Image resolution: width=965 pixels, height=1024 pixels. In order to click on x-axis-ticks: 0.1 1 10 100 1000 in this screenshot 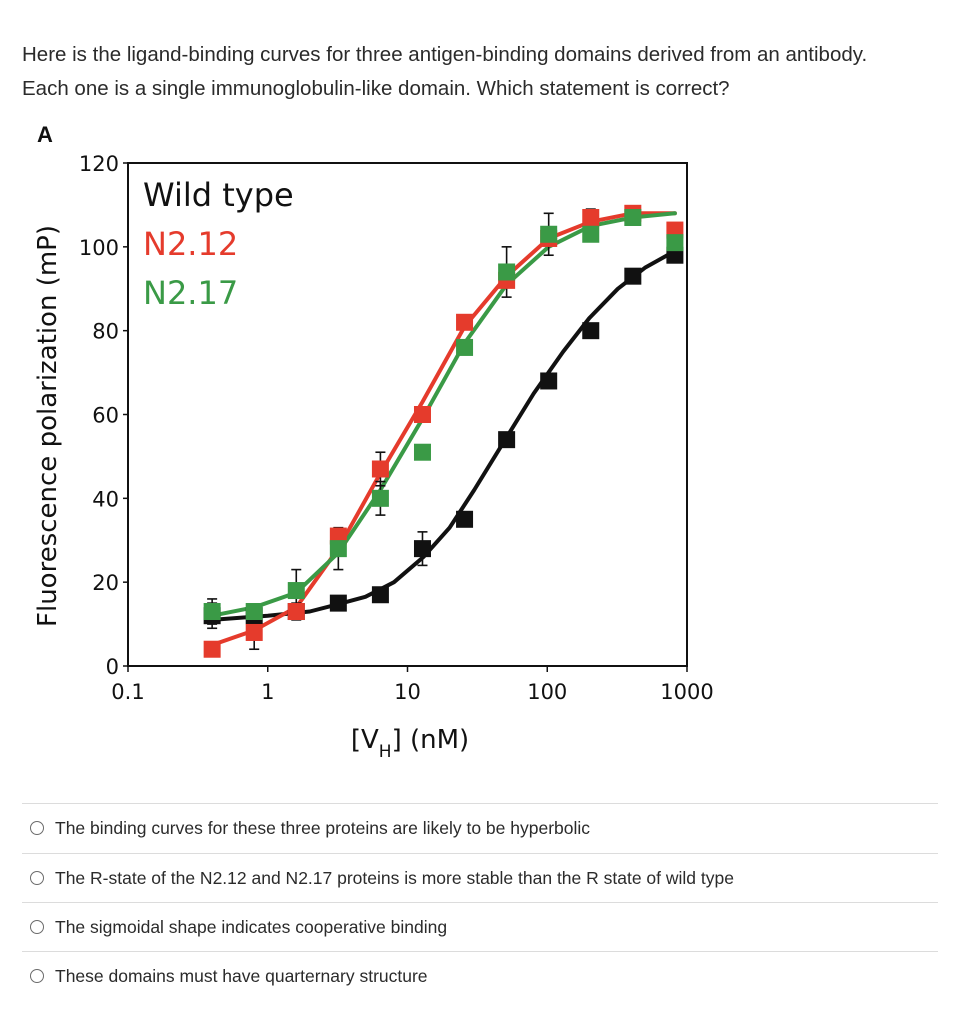, I will do `click(412, 685)`.